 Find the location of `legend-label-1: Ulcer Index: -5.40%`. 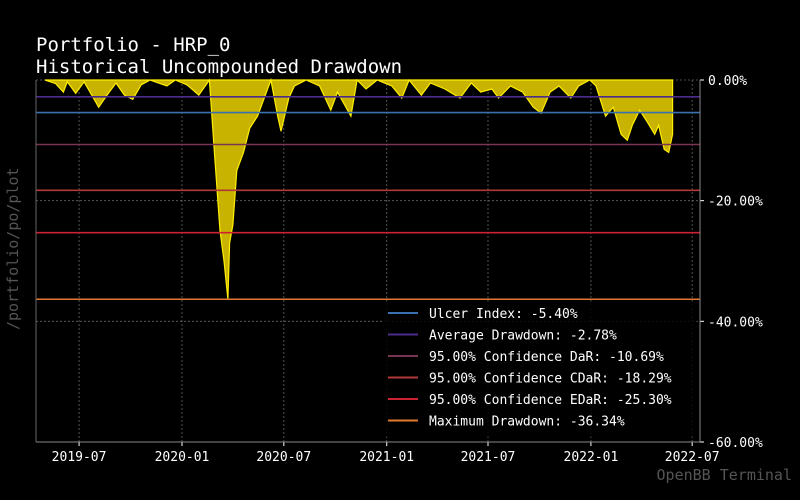

legend-label-1: Ulcer Index: -5.40% is located at coordinates (503, 314).